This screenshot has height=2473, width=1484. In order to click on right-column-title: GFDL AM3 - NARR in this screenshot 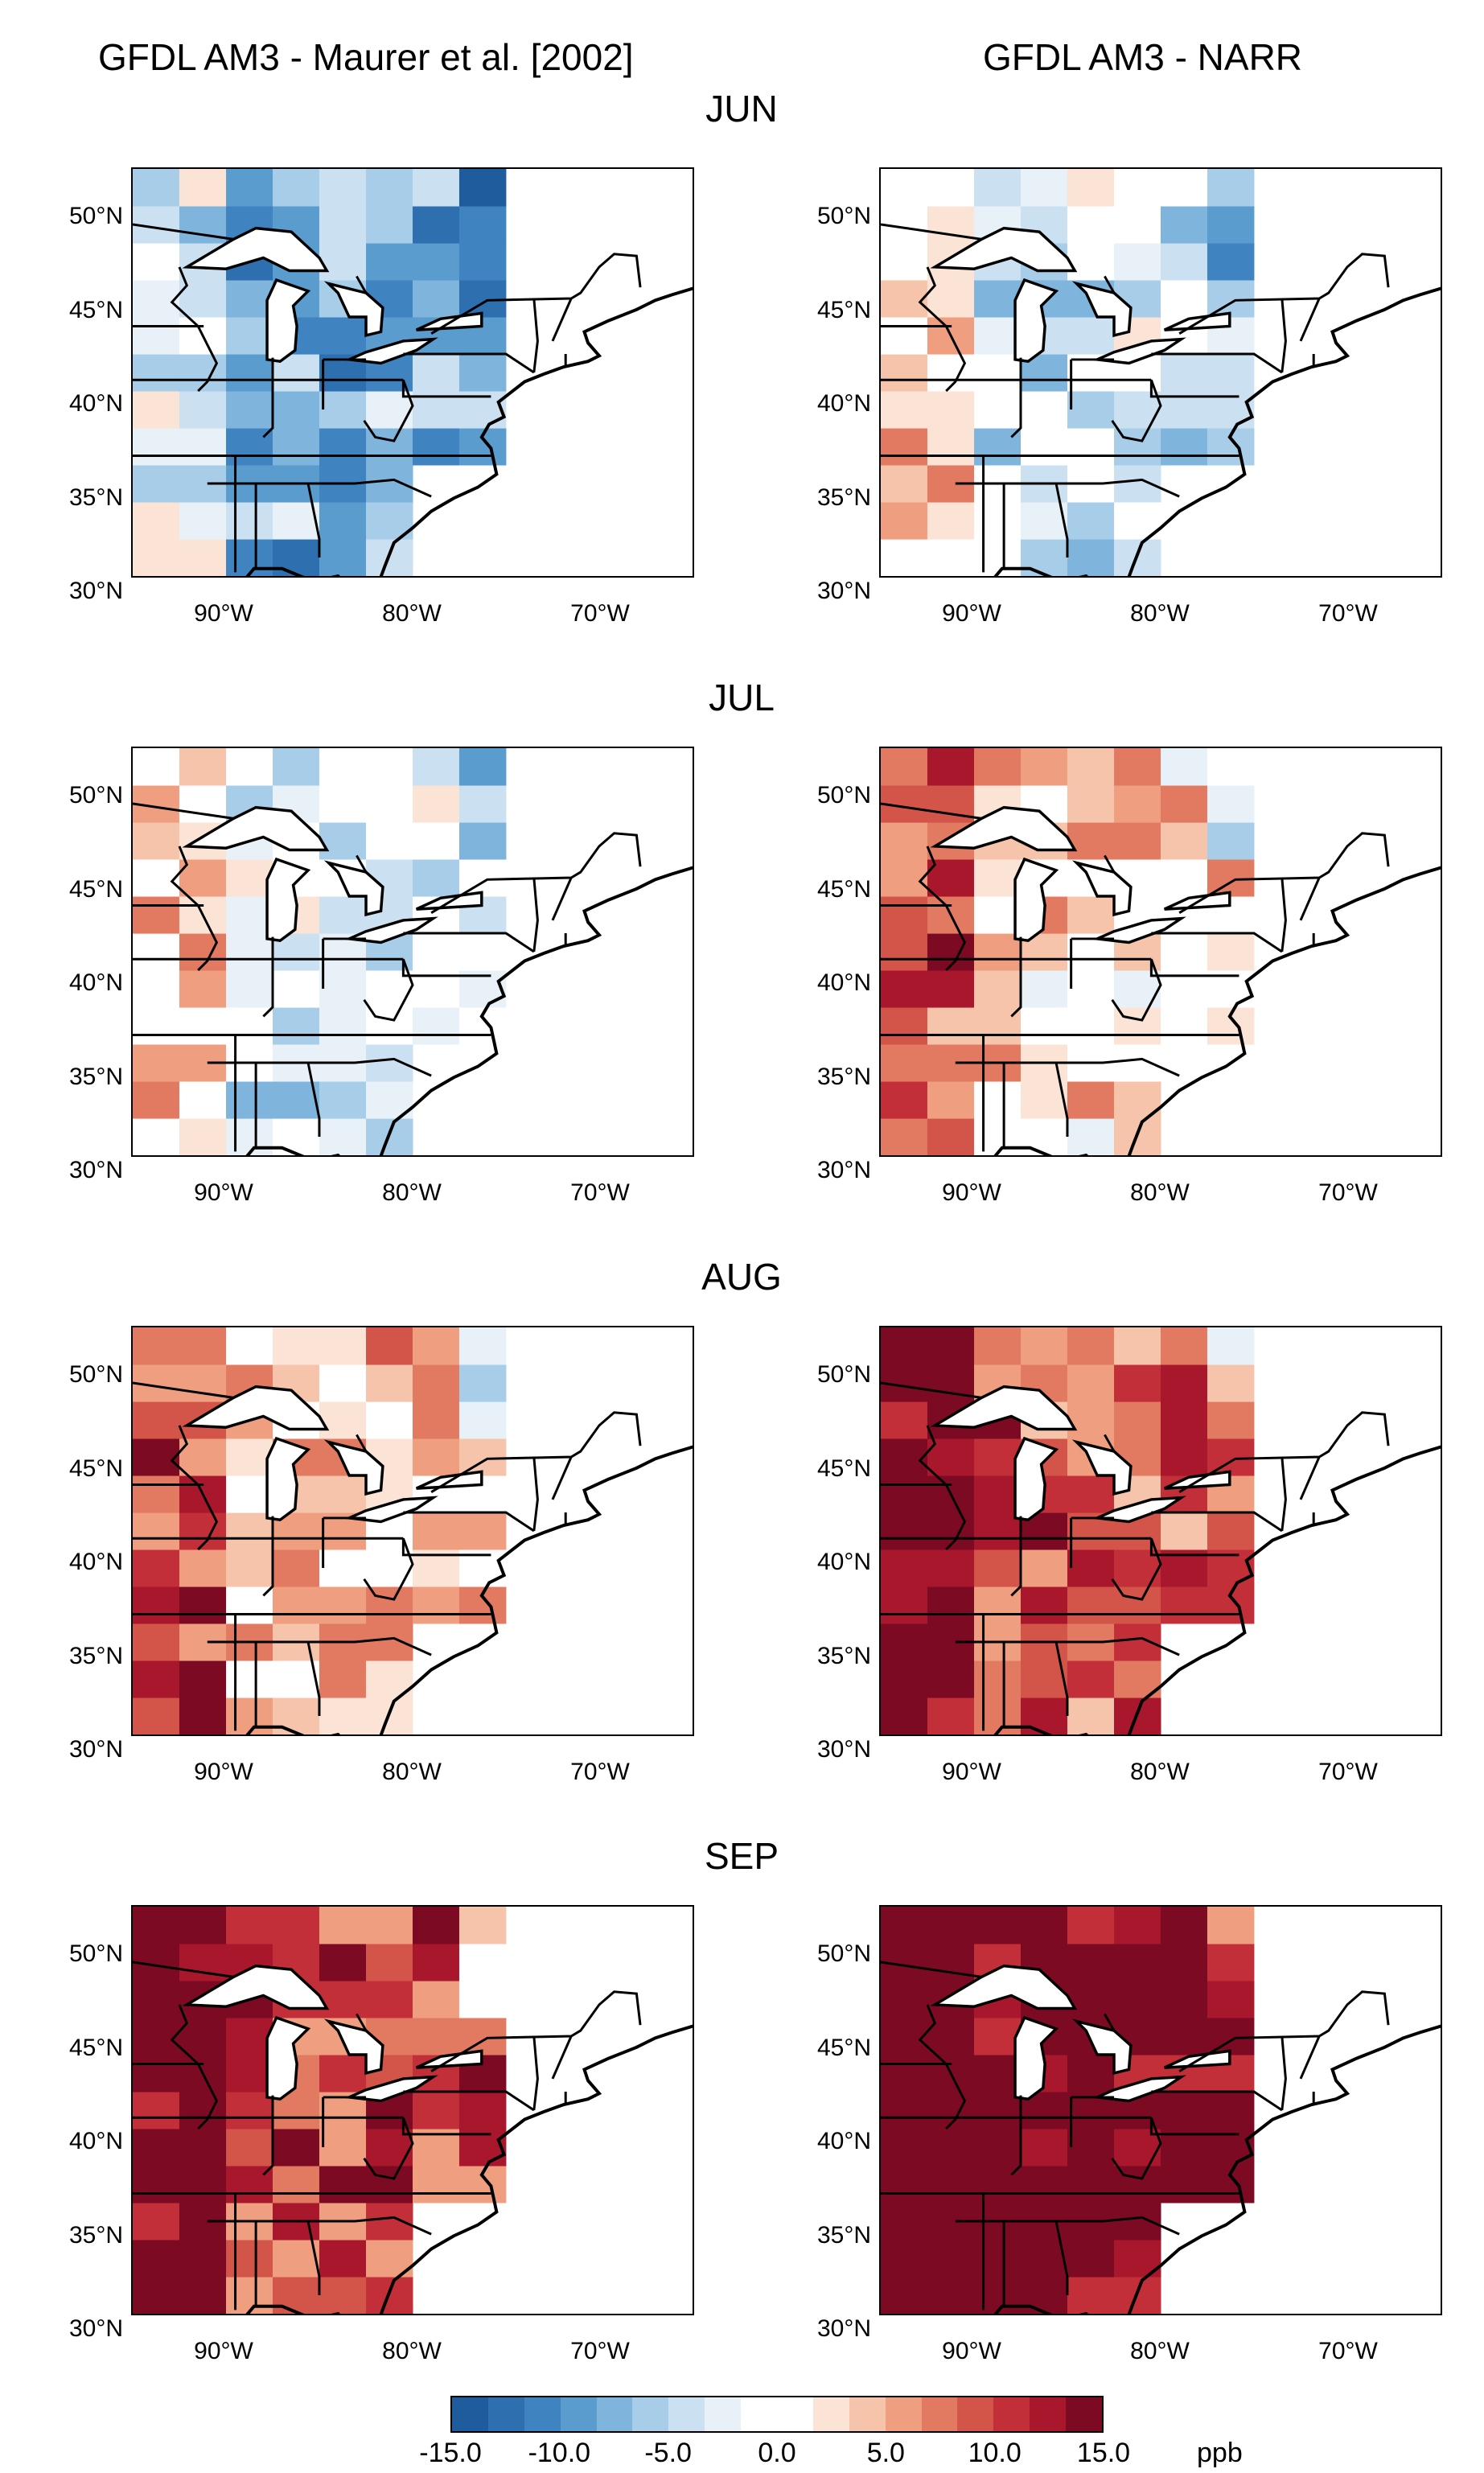, I will do `click(1143, 57)`.